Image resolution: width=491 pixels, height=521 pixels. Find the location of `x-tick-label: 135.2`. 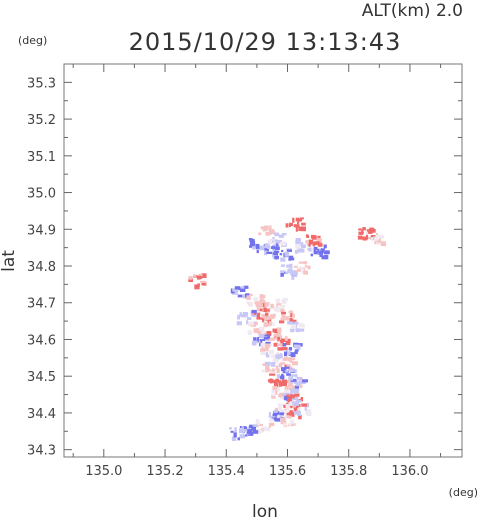

x-tick-label: 135.2 is located at coordinates (164, 471).